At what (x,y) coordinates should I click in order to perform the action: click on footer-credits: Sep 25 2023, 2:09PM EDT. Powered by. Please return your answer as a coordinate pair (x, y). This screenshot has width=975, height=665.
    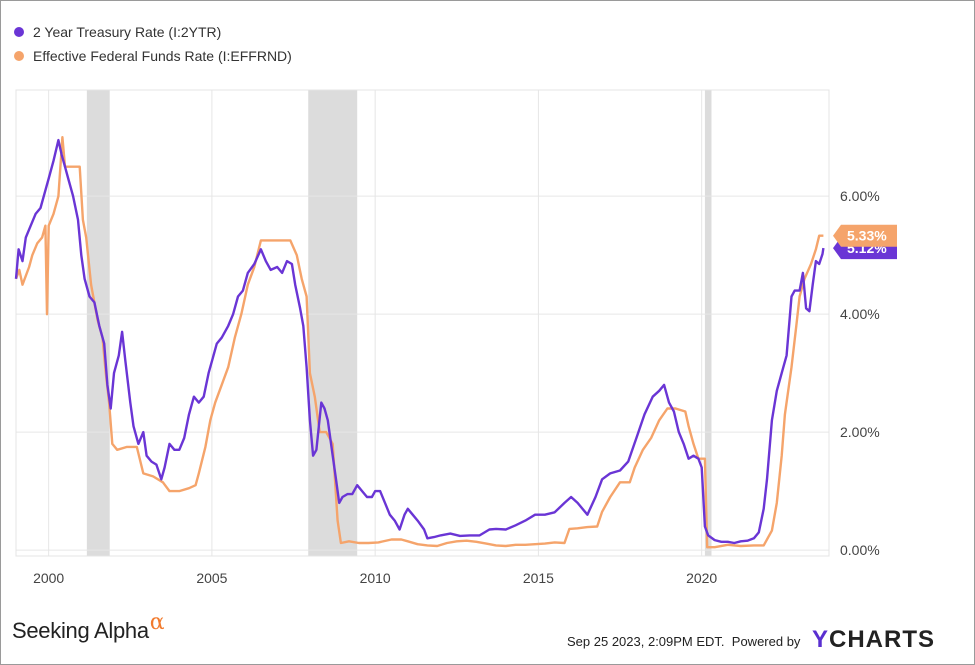
    Looking at the image, I should click on (683, 641).